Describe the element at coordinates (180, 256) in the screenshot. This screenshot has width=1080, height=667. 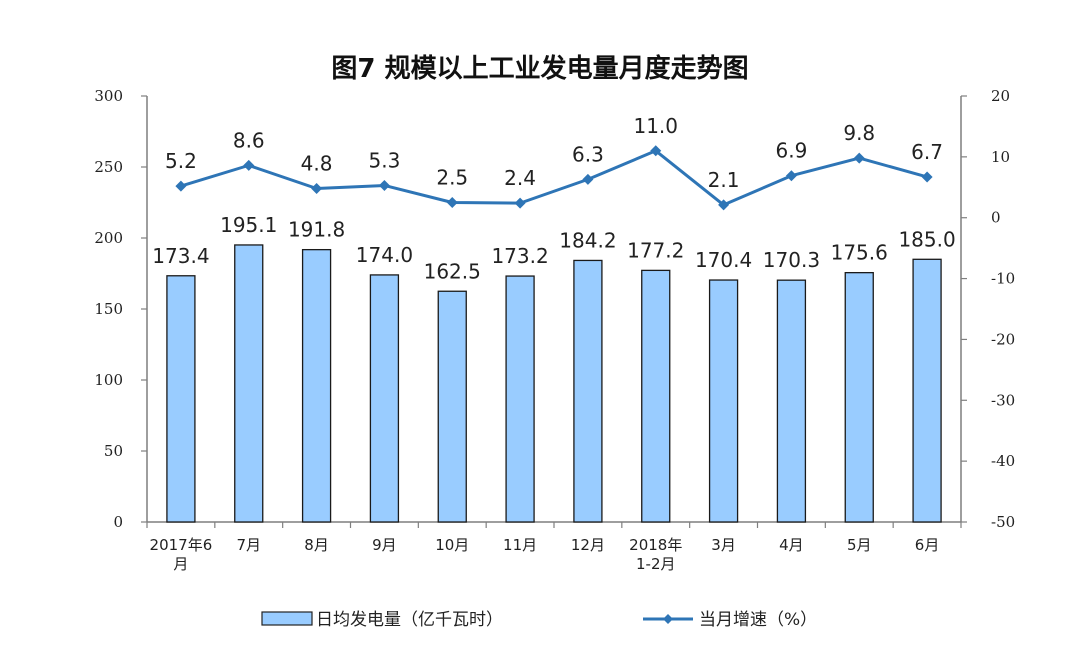
I see `bar-value-label: 173.4` at that location.